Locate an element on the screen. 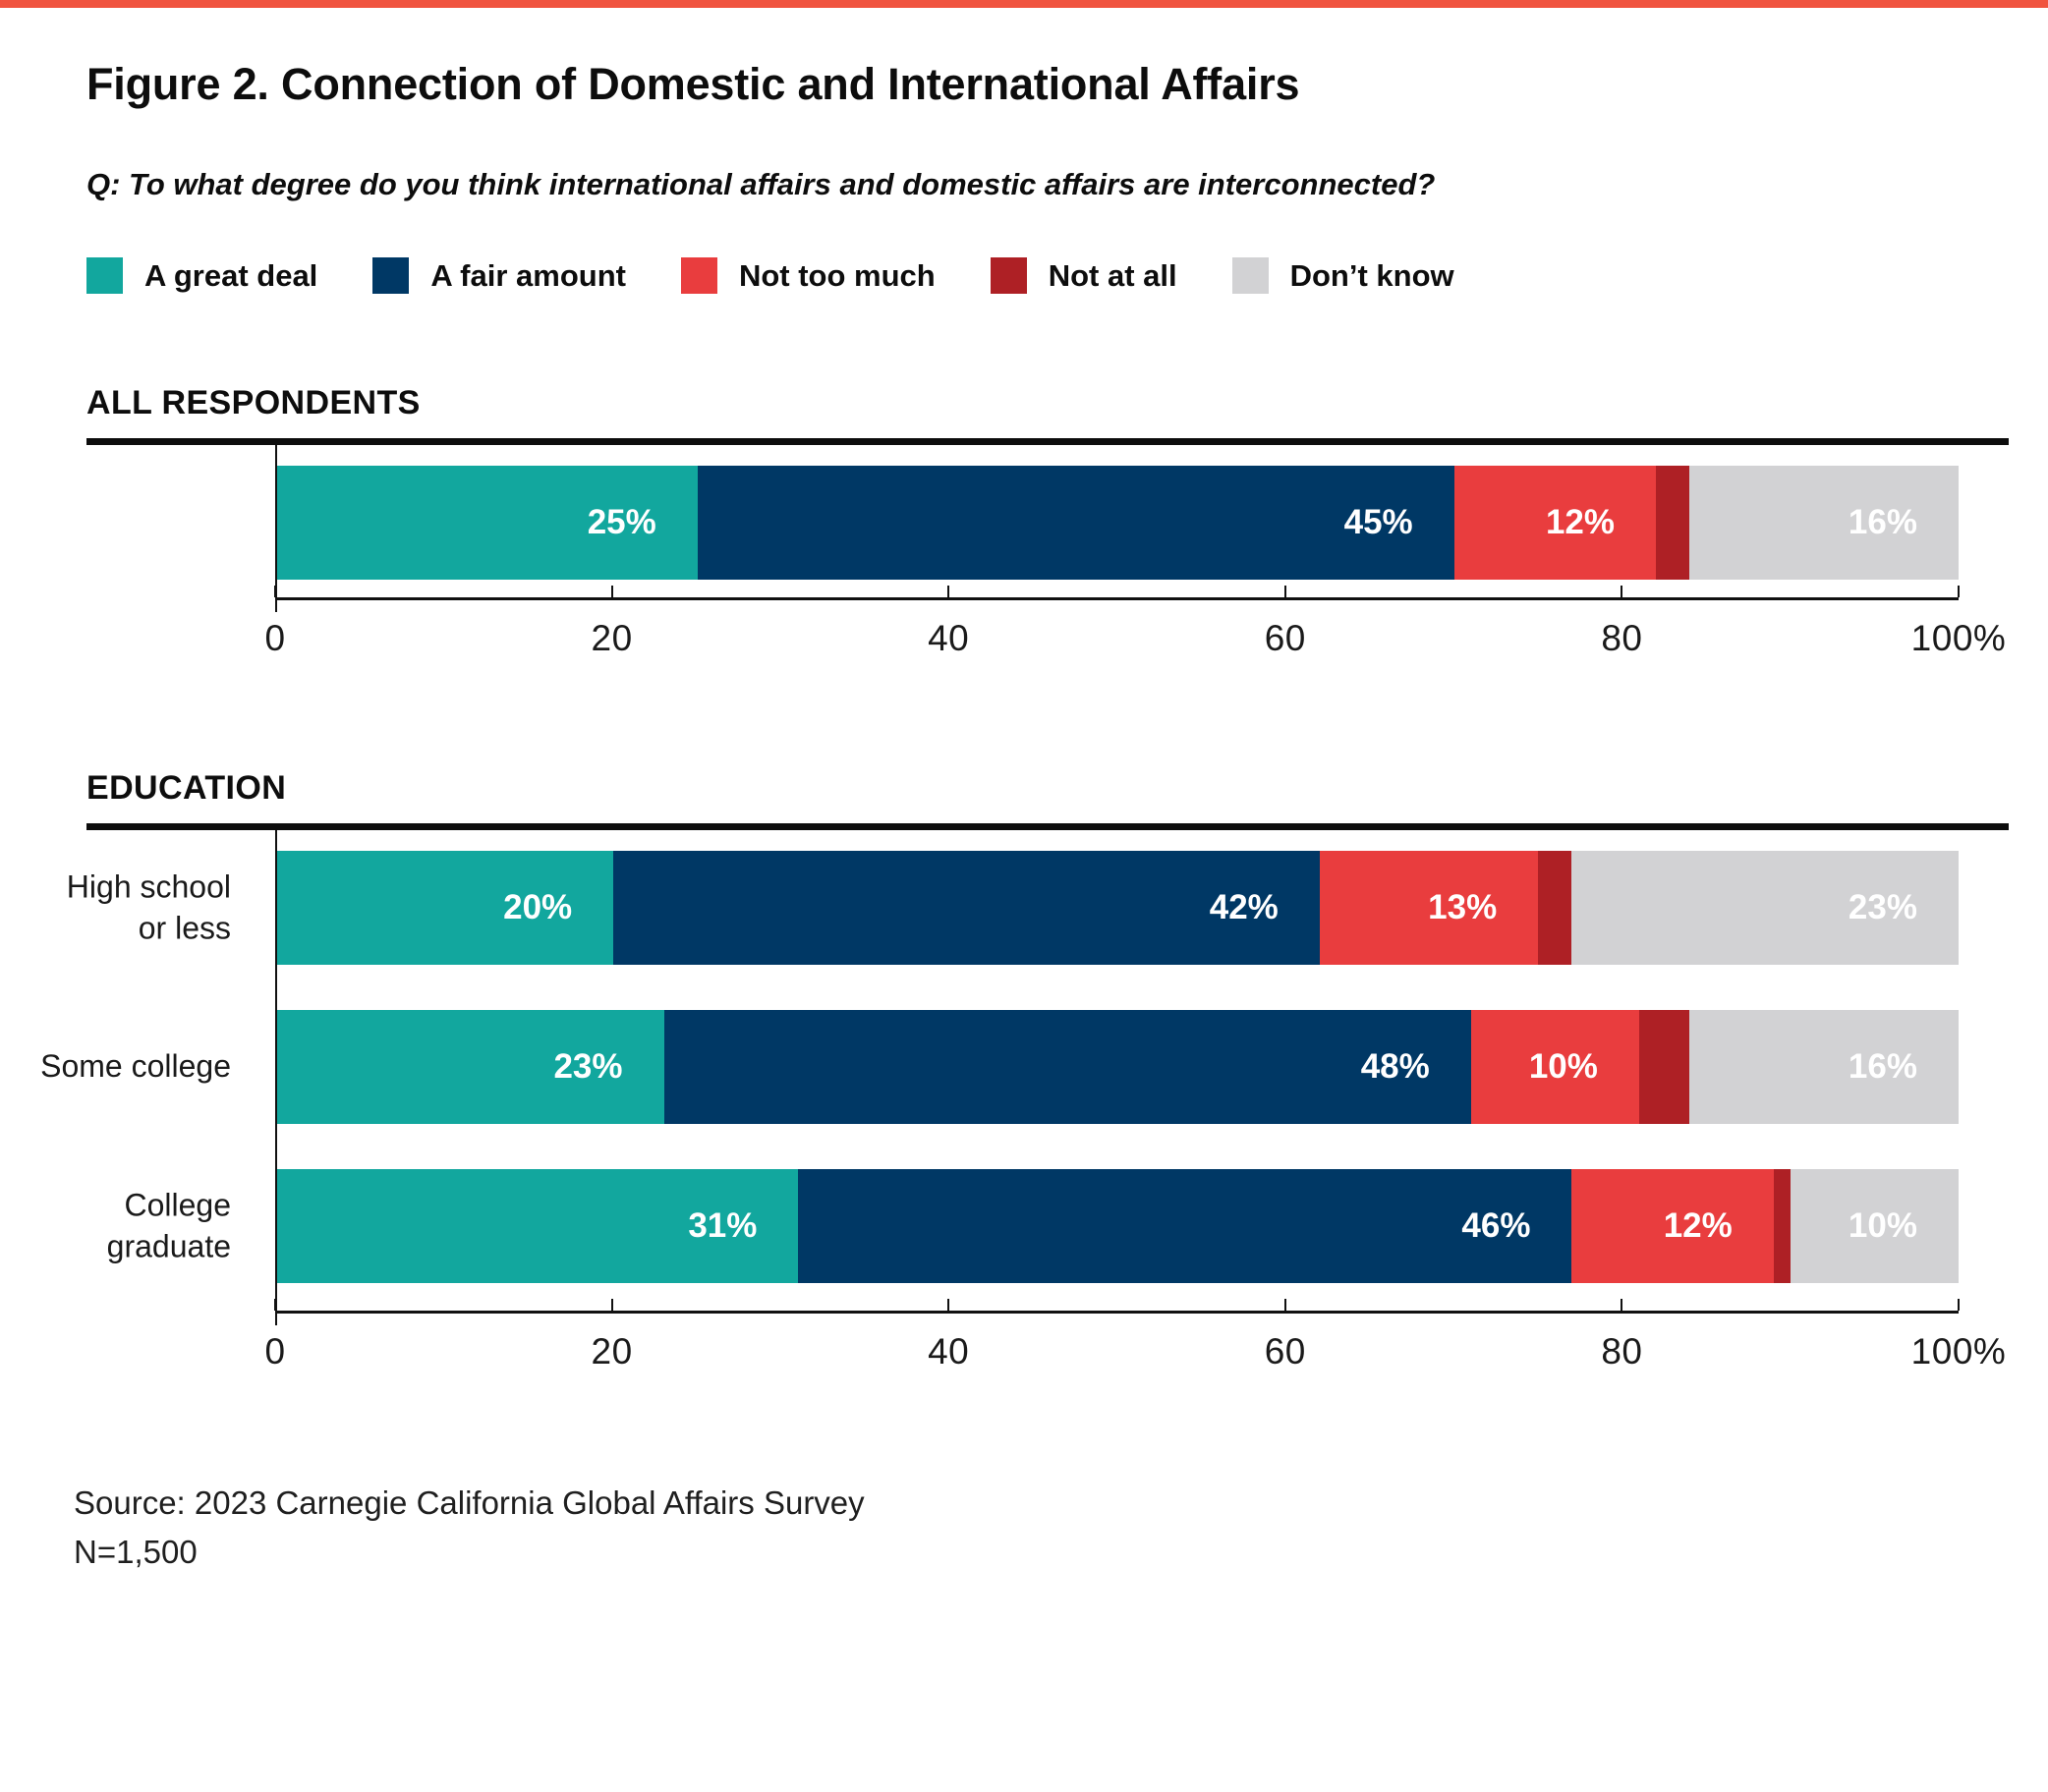 The width and height of the screenshot is (2048, 1792). axis-tick-labels: 0 20 40 60 80 100% is located at coordinates (1134, 1353).